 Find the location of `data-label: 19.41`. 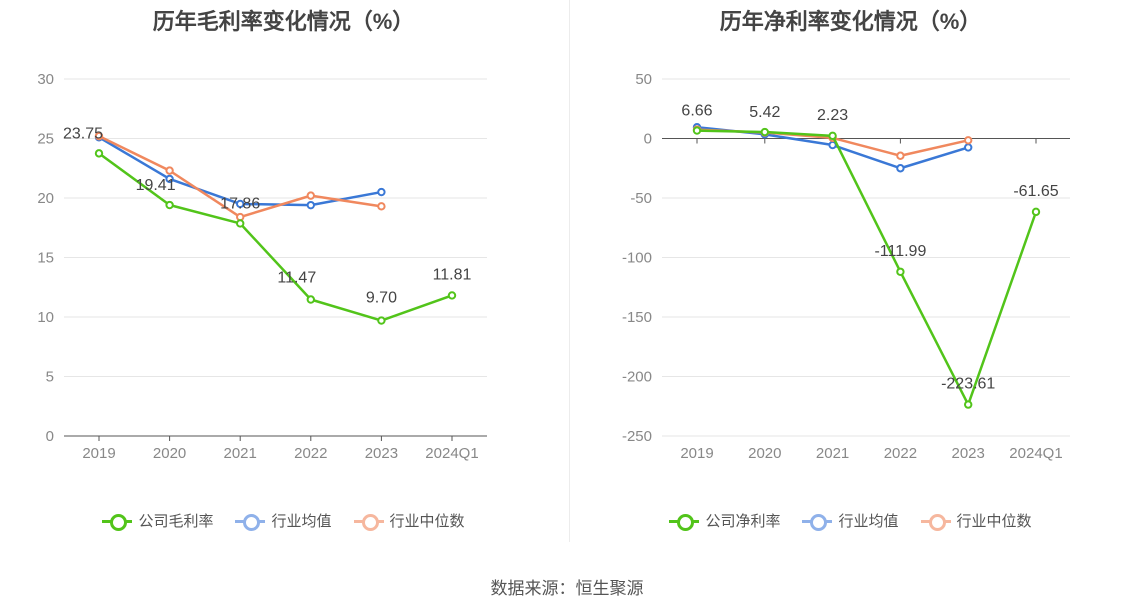

data-label: 19.41 is located at coordinates (156, 185).